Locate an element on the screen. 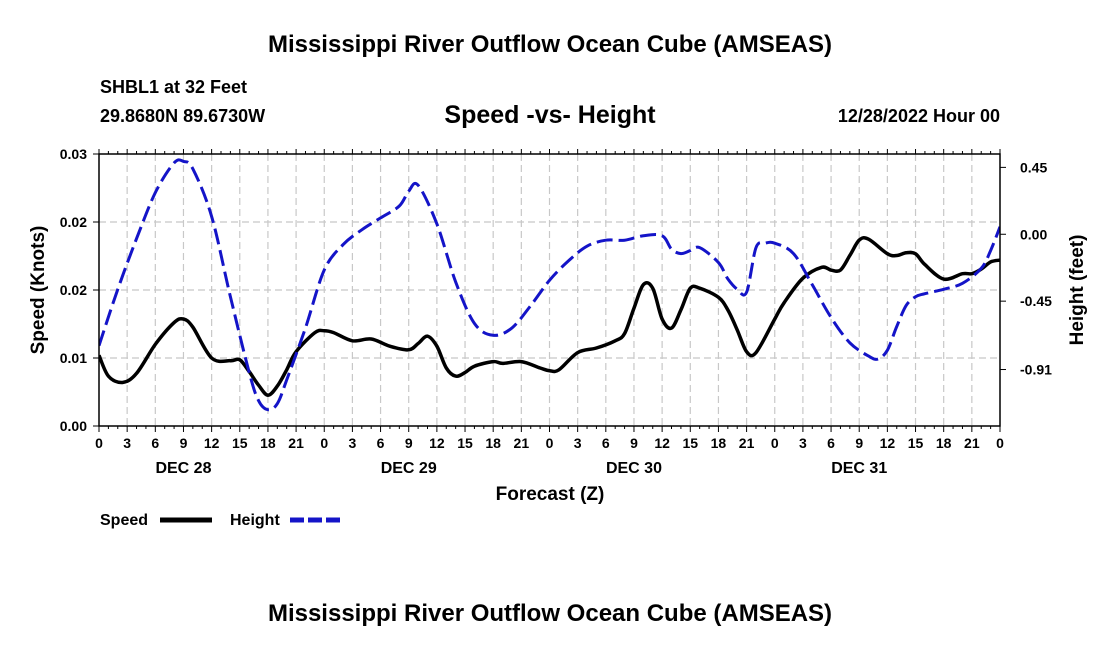  y2-tick-label: -0.45 is located at coordinates (1036, 301).